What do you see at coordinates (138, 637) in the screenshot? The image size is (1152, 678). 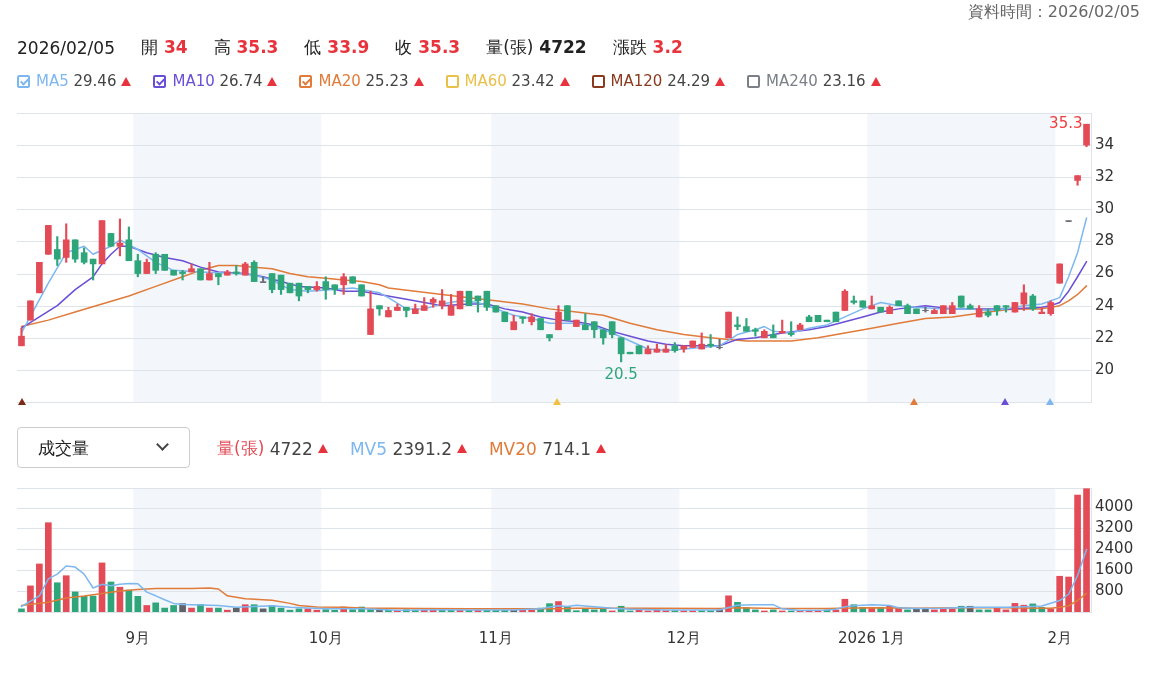 I see `x-tick-label: 9月` at bounding box center [138, 637].